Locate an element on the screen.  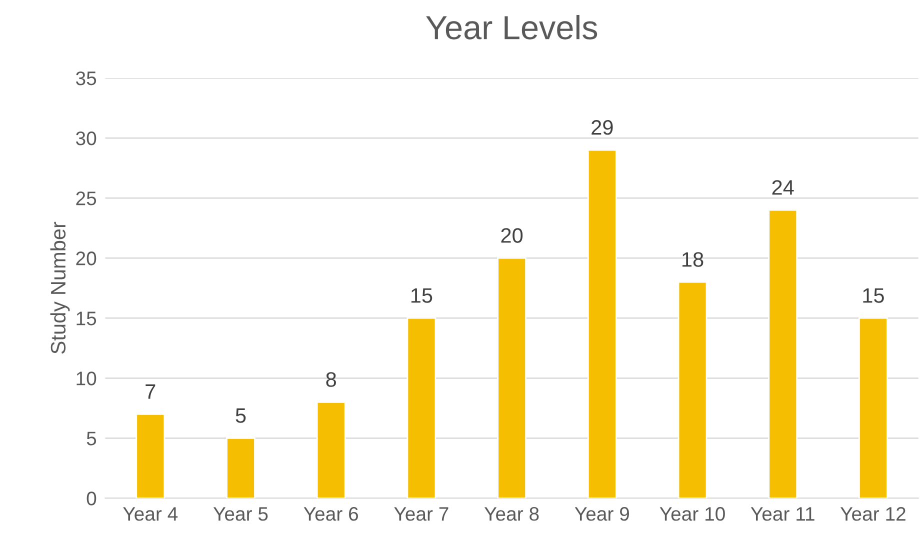
y-tick-label: 25 is located at coordinates (86, 199).